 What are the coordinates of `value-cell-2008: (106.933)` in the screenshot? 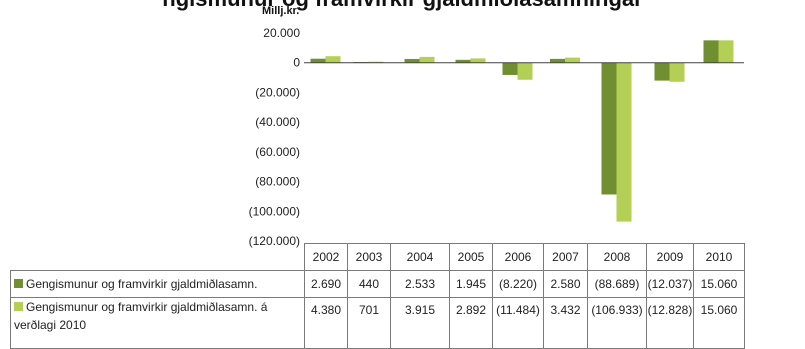 It's located at (617, 323).